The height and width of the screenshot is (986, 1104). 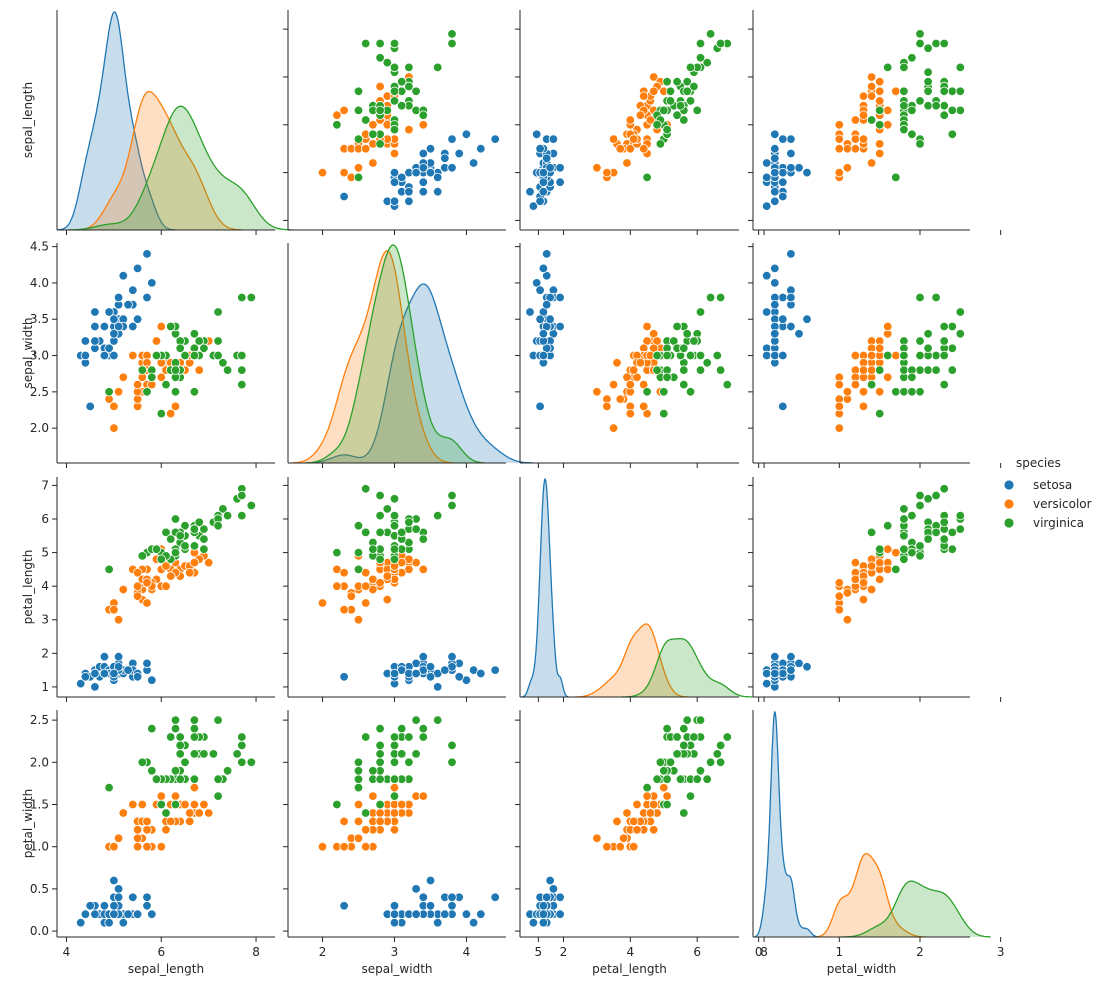 What do you see at coordinates (39, 762) in the screenshot?
I see `y-tick-label: 2.0` at bounding box center [39, 762].